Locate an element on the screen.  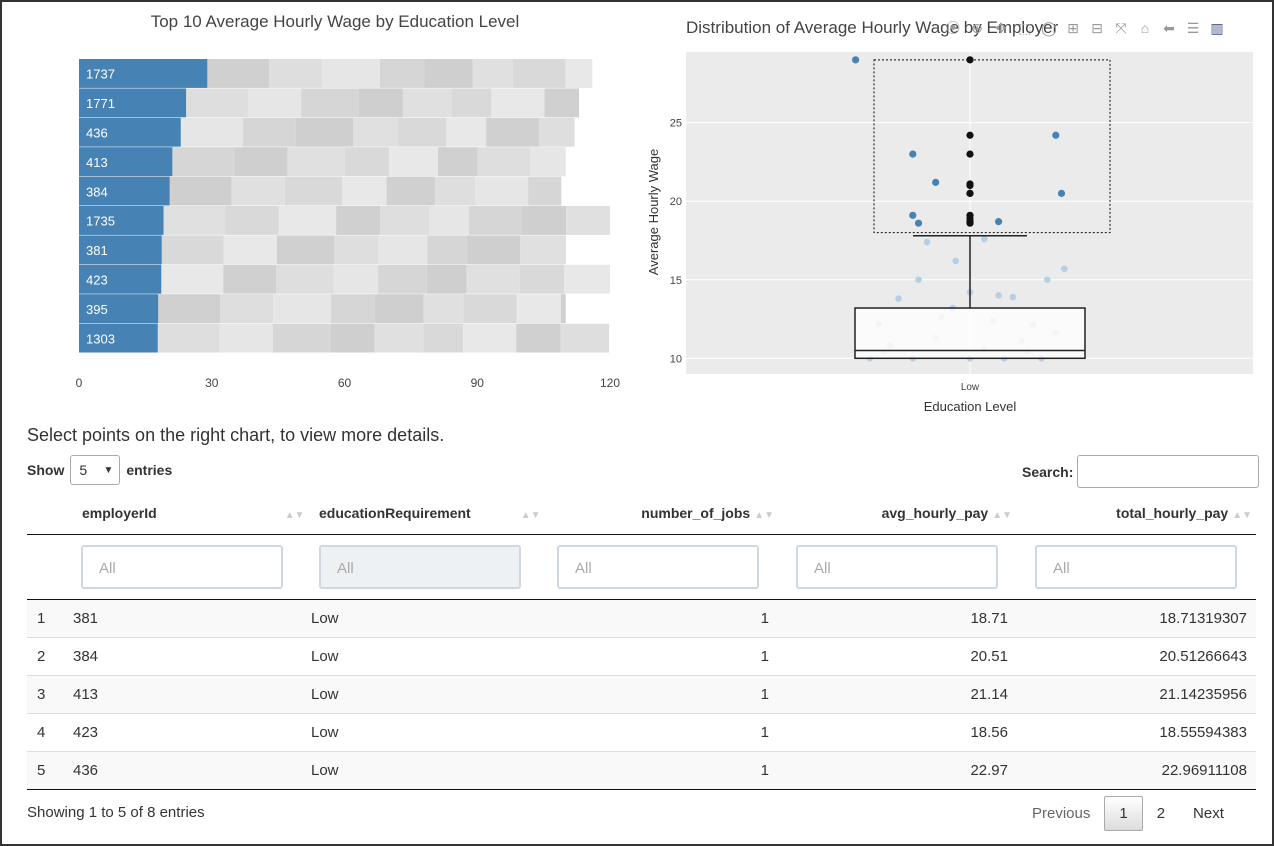
selection-rectangle is located at coordinates (992, 146).